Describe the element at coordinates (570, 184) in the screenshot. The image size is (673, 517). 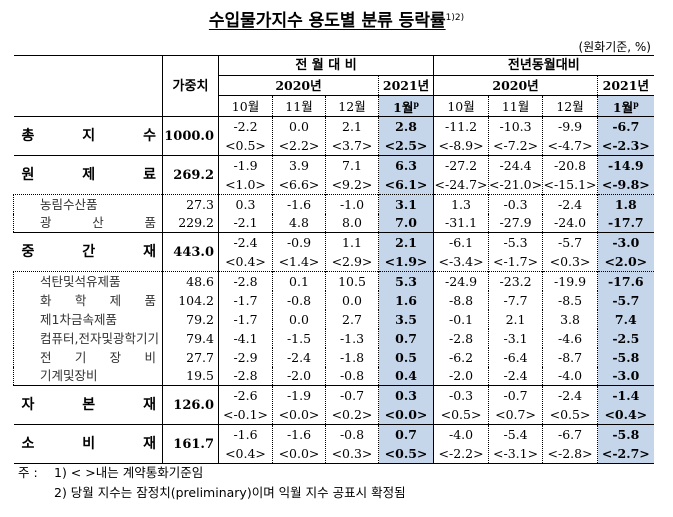
I see `yoy-contract-value: <-15.1>` at that location.